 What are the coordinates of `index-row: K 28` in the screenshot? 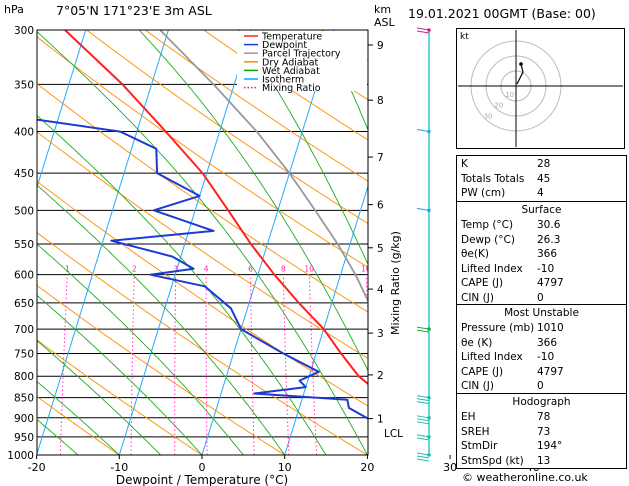 It's located at (541, 164).